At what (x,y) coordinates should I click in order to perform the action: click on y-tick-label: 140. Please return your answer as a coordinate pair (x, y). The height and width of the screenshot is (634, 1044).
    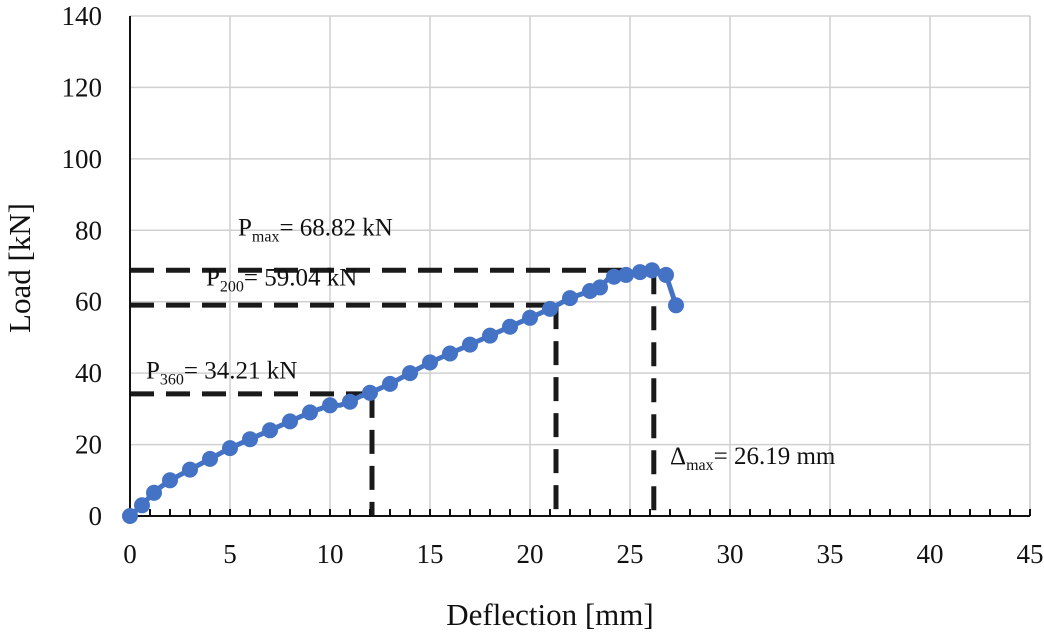
    Looking at the image, I should click on (82, 16).